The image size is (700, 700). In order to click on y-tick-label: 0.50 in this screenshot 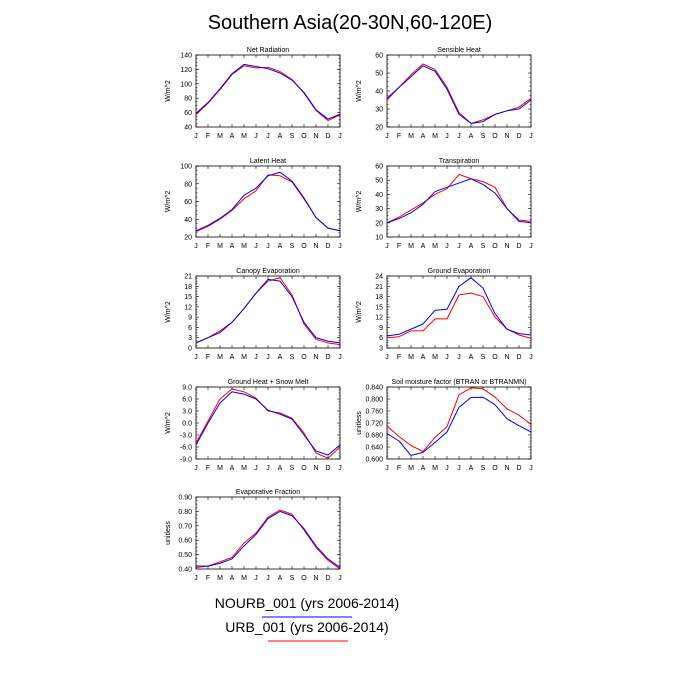, I will do `click(185, 555)`.